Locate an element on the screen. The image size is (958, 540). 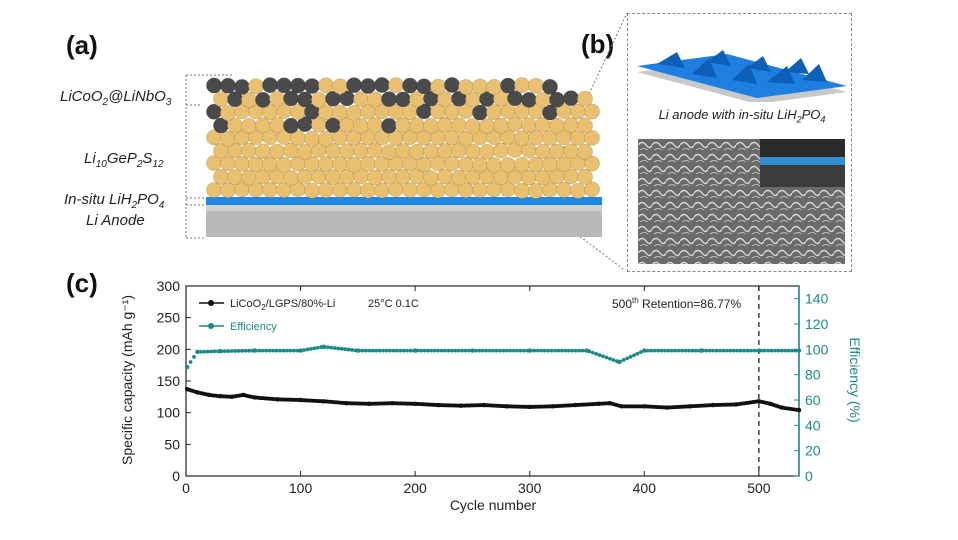
efficiency-series is located at coordinates (493, 357).